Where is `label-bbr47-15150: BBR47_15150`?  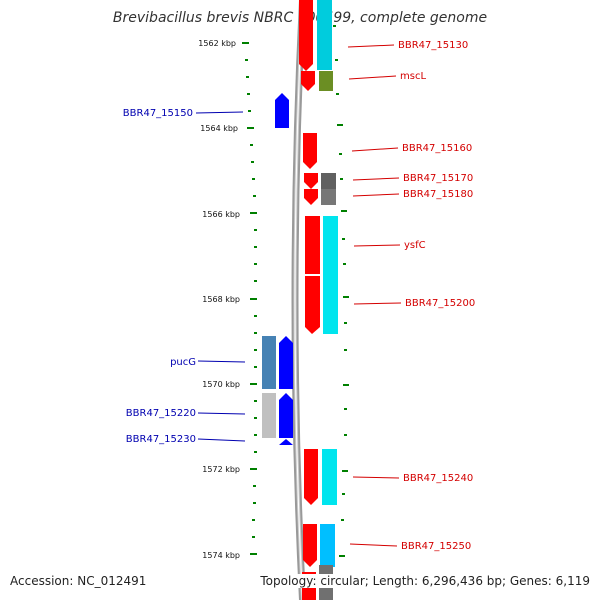
label-bbr47-15150: BBR47_15150 is located at coordinates (158, 113).